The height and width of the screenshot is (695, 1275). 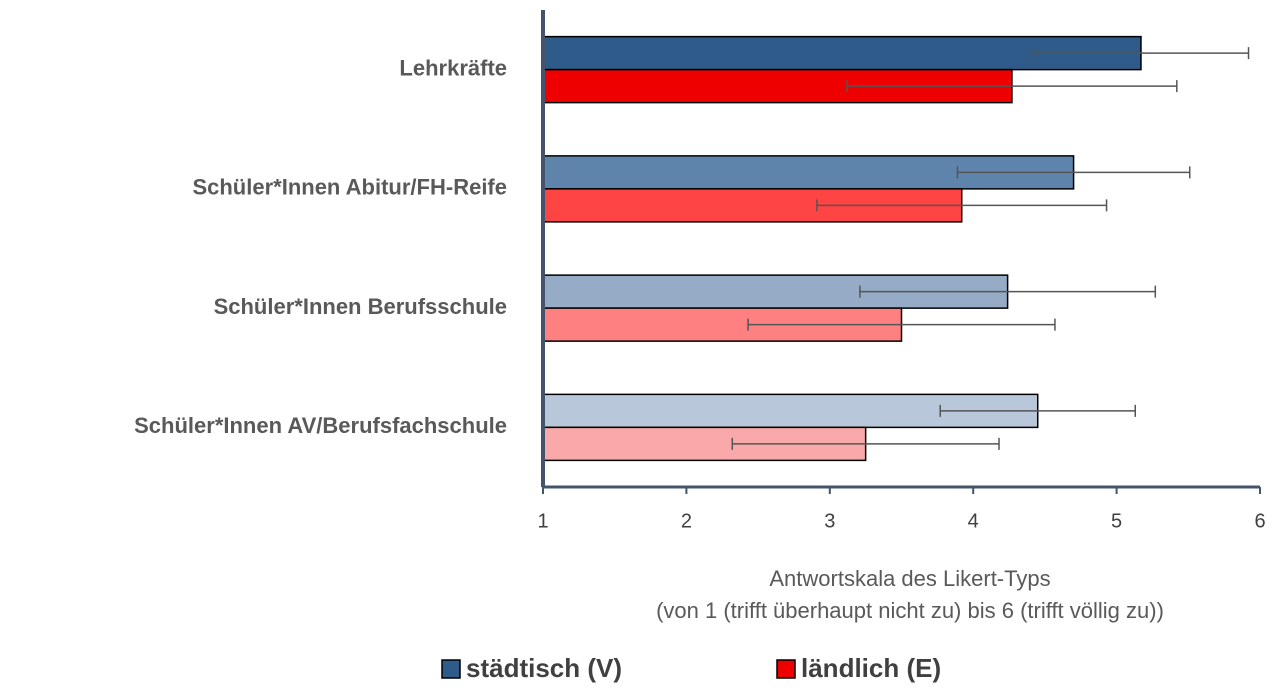 What do you see at coordinates (453, 67) in the screenshot?
I see `category-label: Lehrkräfte` at bounding box center [453, 67].